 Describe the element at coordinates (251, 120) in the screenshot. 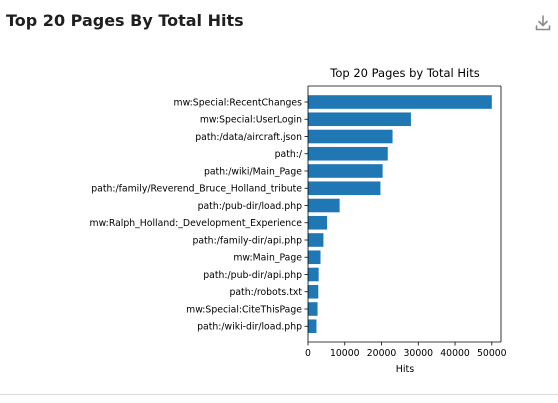

I see `category-label: mw:Special:UserLogin` at that location.